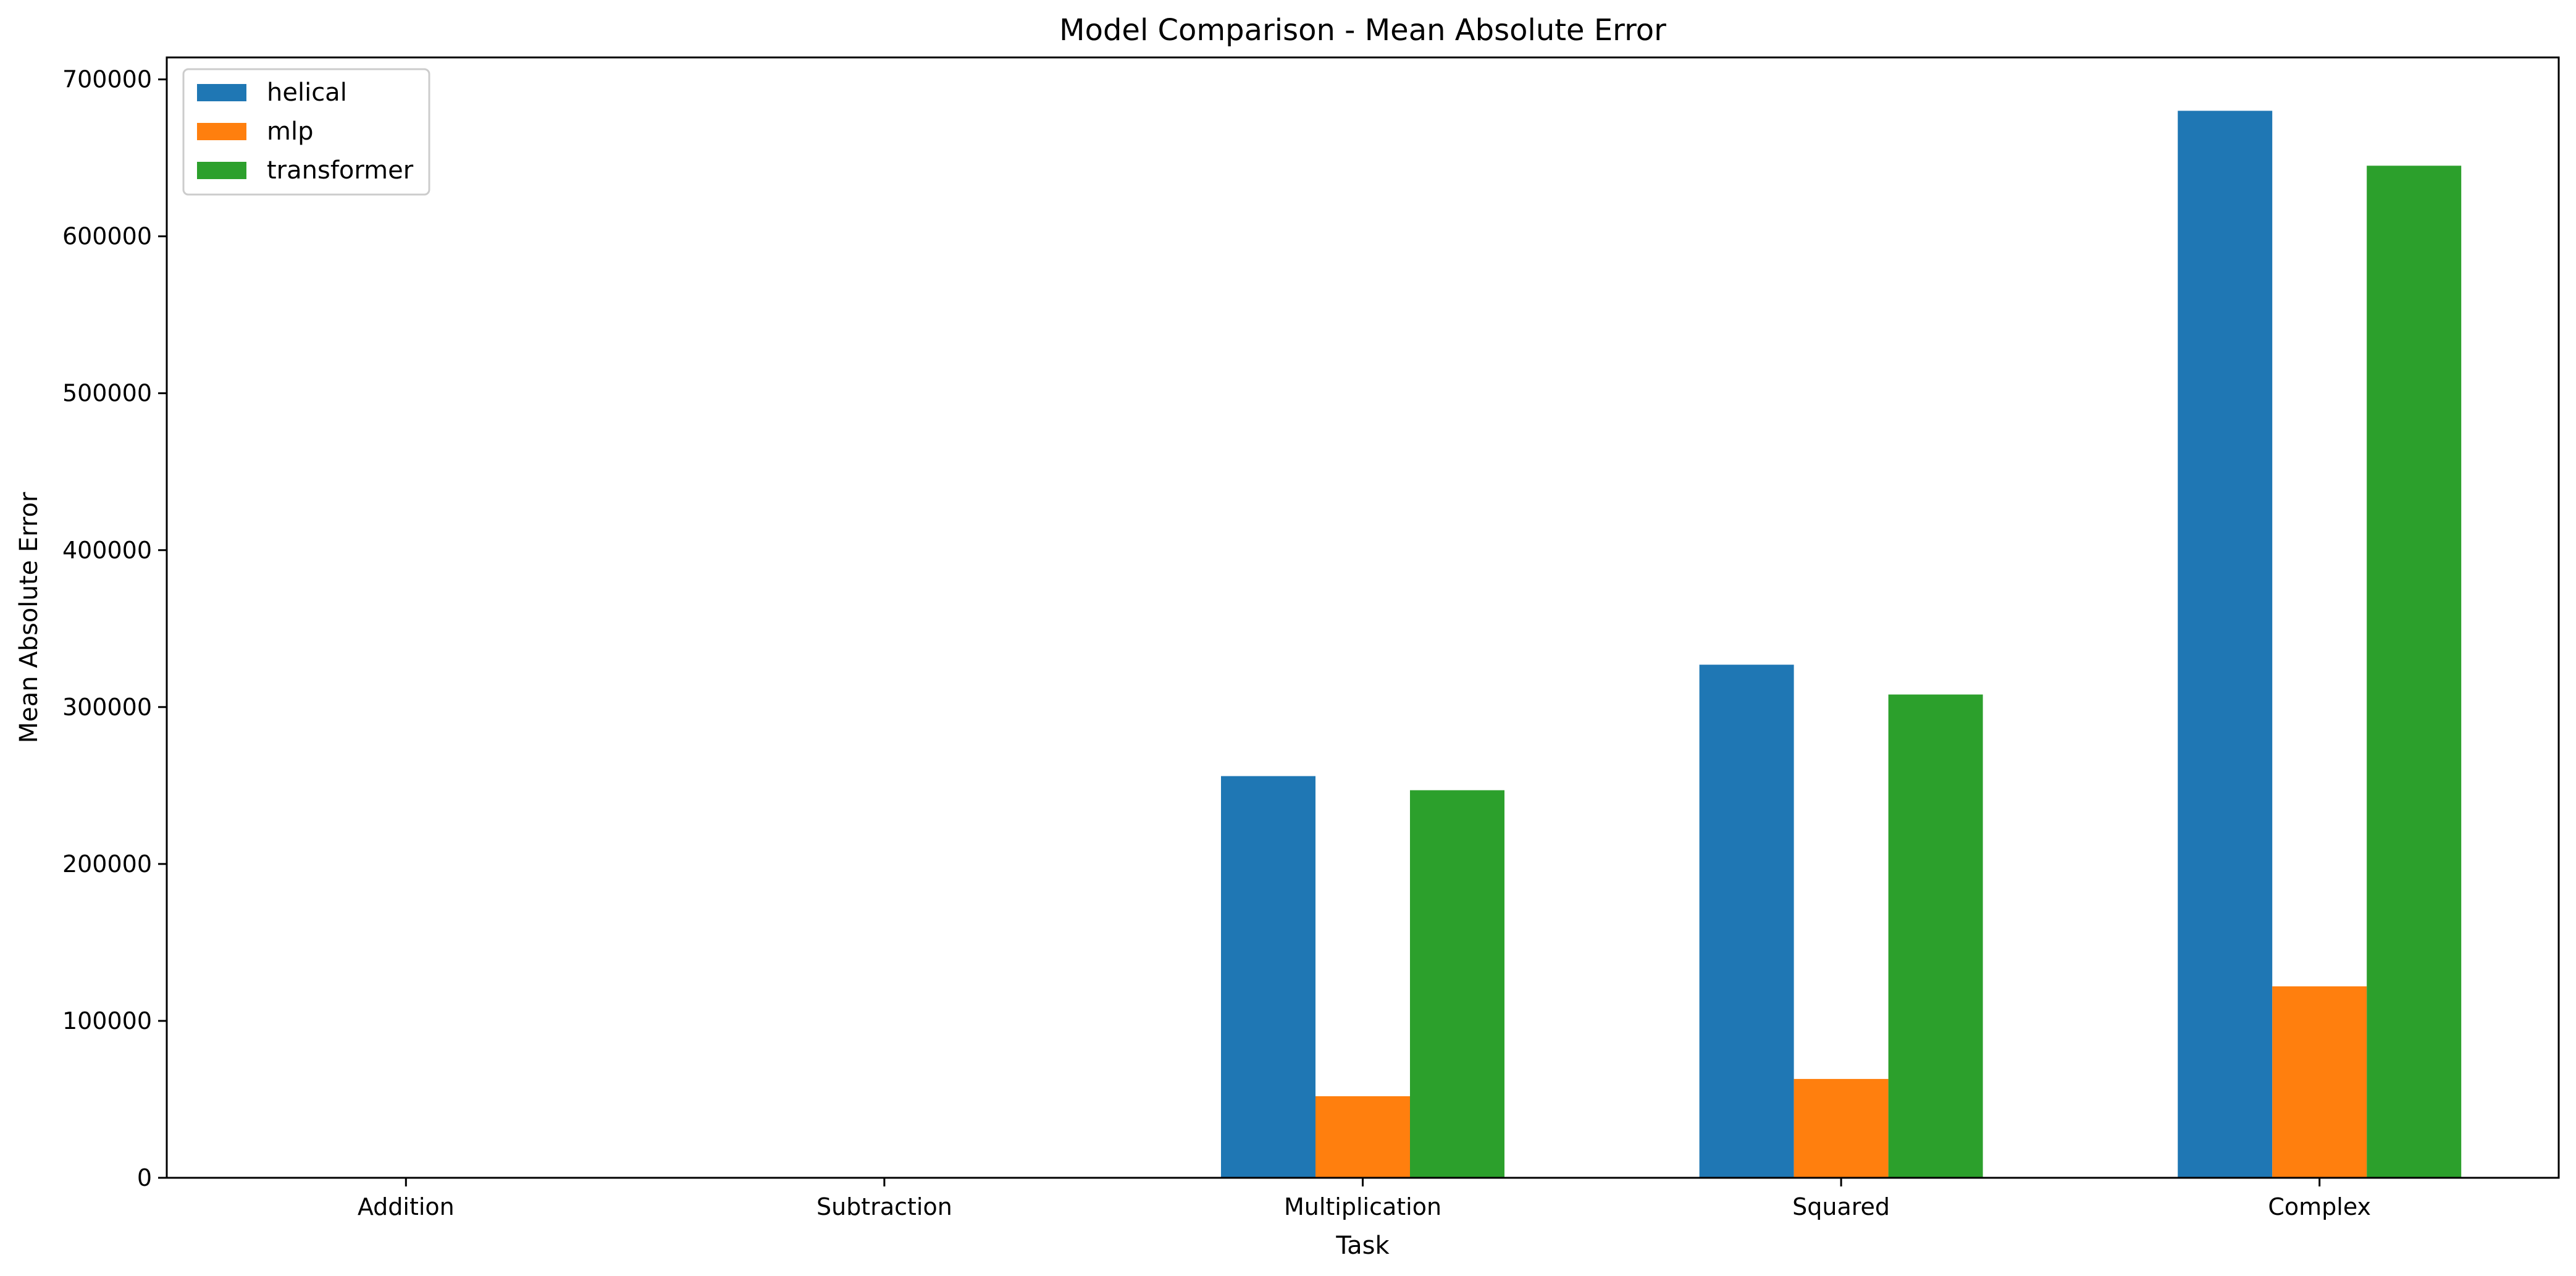 This screenshot has height=1276, width=2576. Describe the element at coordinates (1457, 984) in the screenshot. I see `bar-transformer-multiplication` at that location.